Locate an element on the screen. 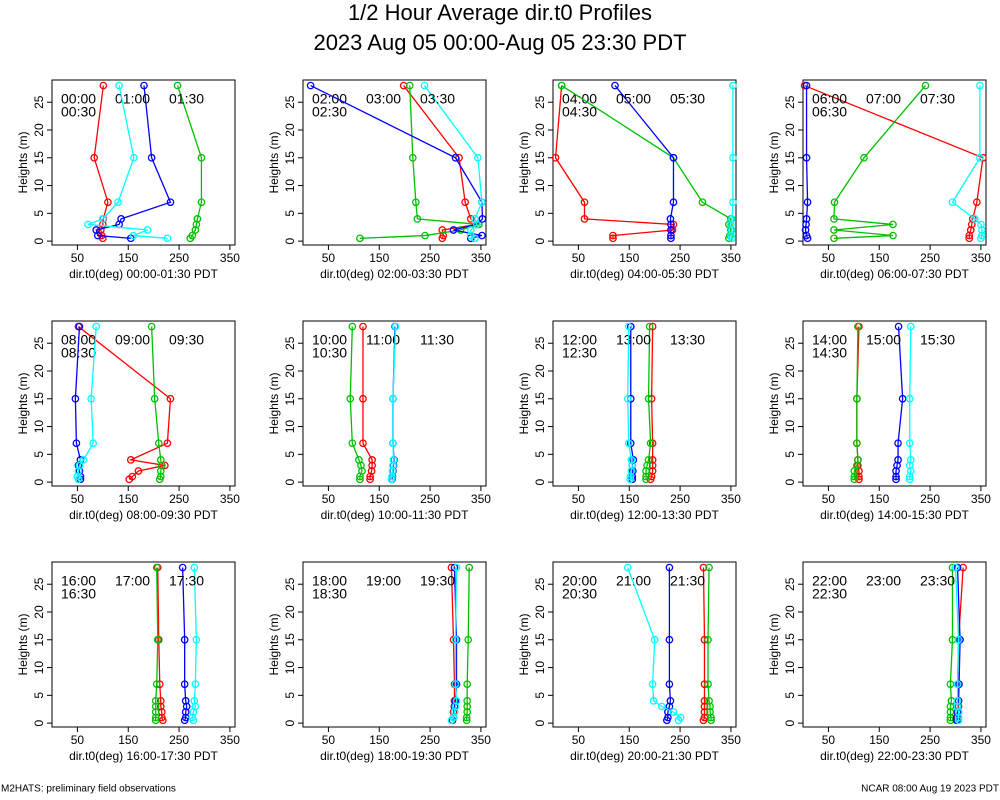  legend-entry: 19:30 is located at coordinates (437, 581).